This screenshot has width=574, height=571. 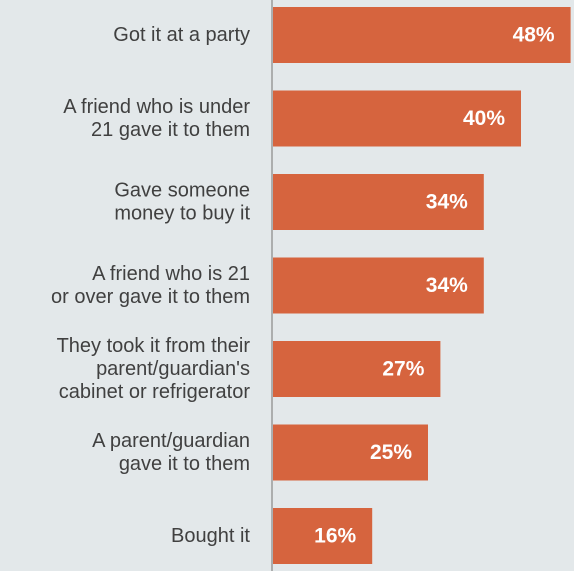 I want to click on value-label-bought-it: 16%, so click(x=335, y=536).